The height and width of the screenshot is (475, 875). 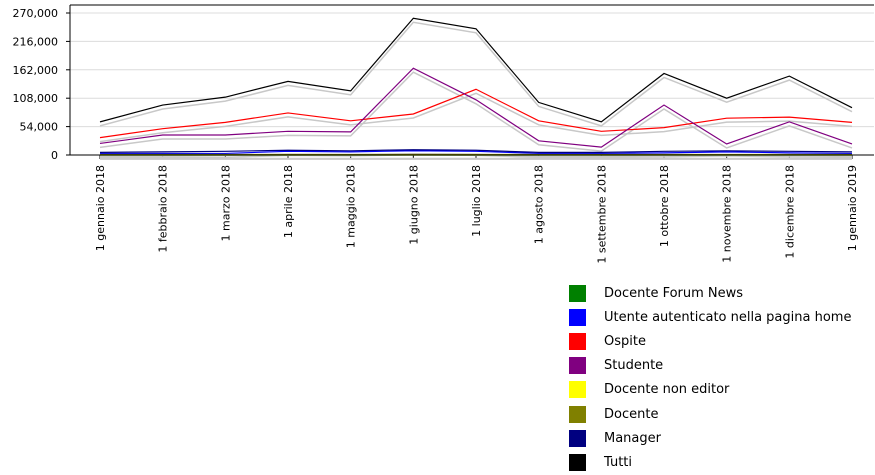 What do you see at coordinates (710, 341) in the screenshot?
I see `legend-item: Ospite` at bounding box center [710, 341].